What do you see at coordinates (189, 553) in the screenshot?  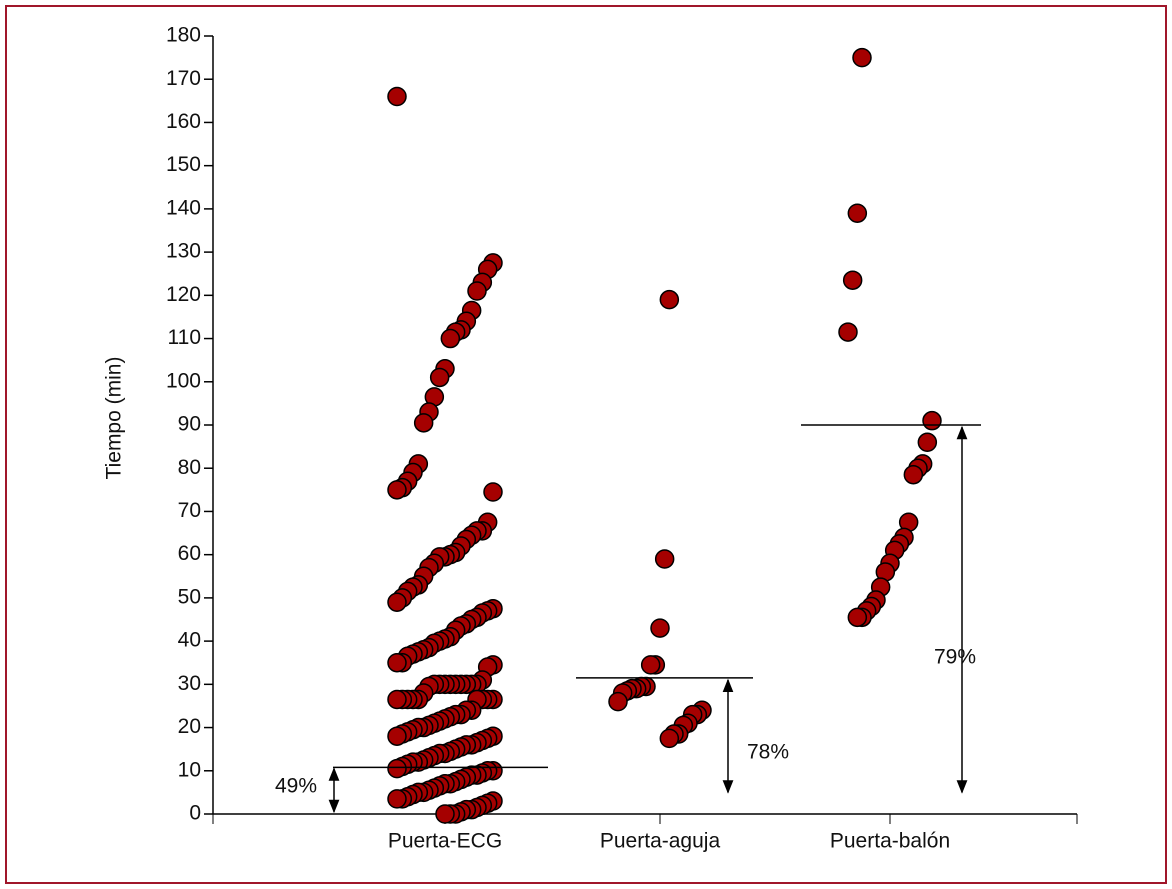 I see `y-tick-label: 60` at bounding box center [189, 553].